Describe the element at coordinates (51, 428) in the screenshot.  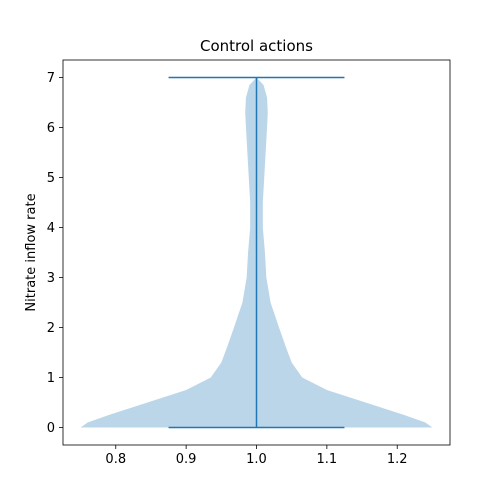
I see `y-tick-label: 0` at that location.